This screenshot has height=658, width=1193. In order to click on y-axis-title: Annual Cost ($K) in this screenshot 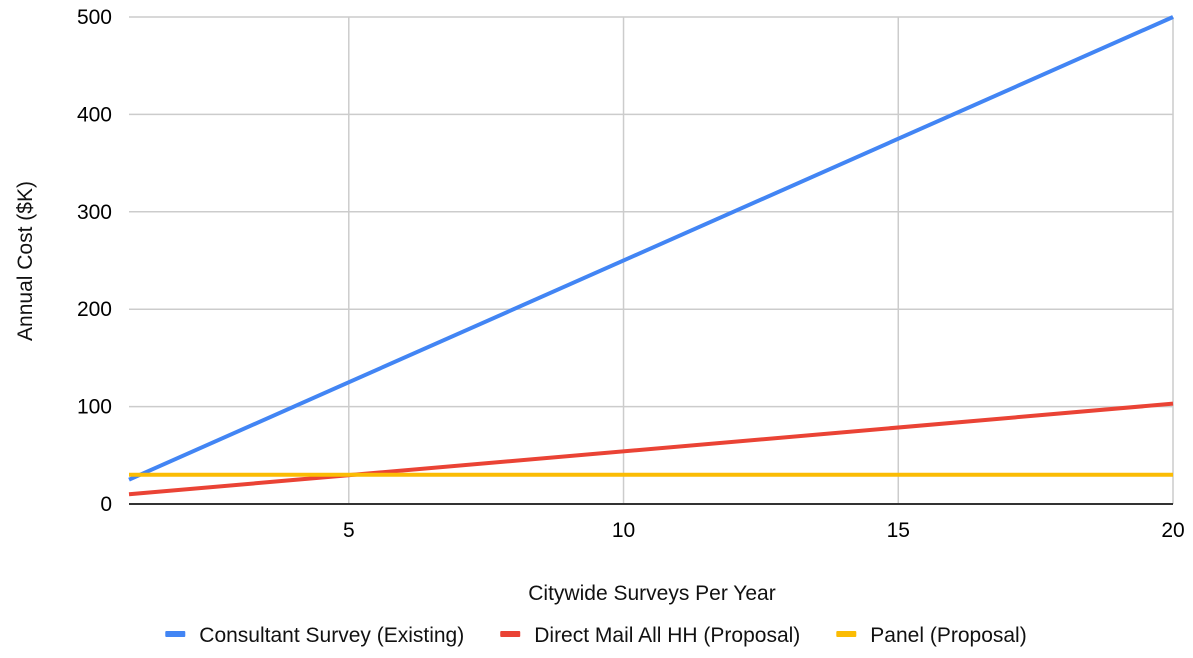, I will do `click(25, 261)`.